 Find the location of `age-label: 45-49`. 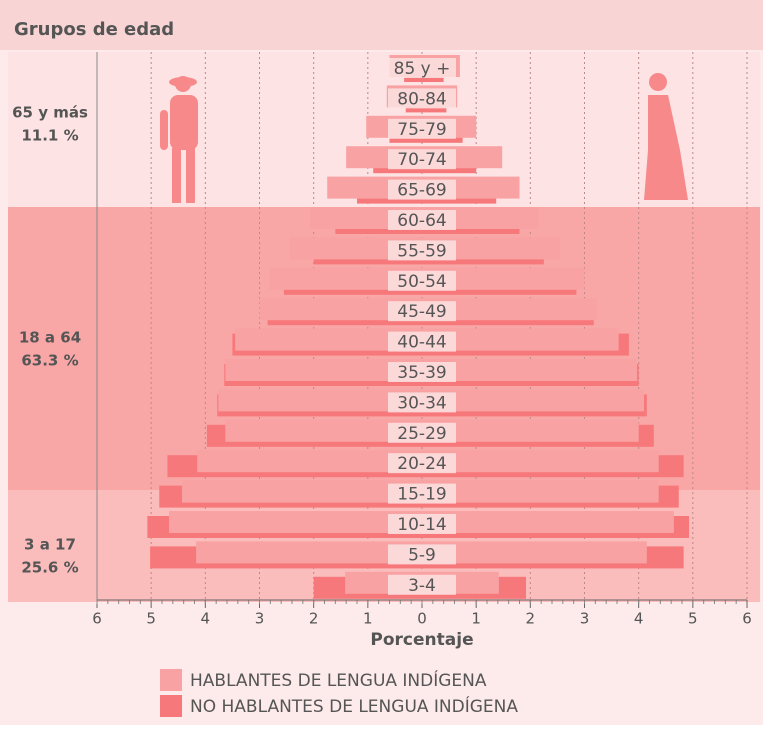

age-label: 45-49 is located at coordinates (421, 312).